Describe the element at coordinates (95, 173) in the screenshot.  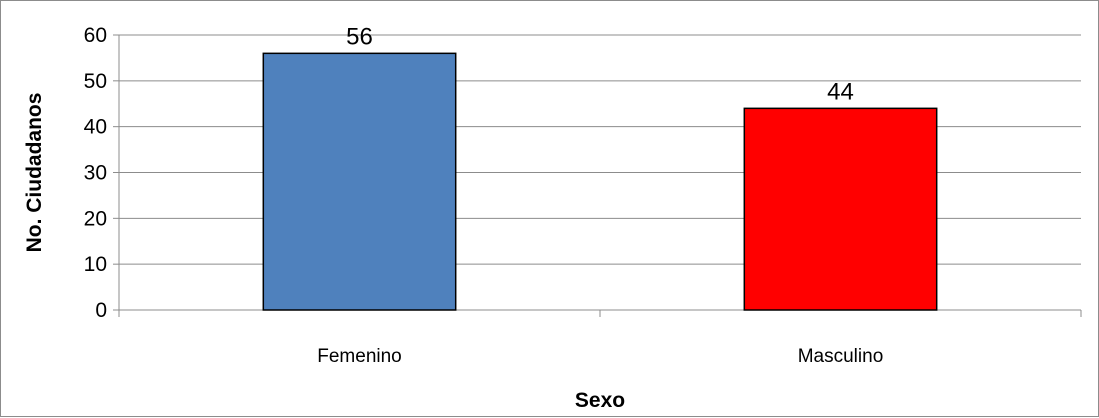
I see `y-tick-label: 30` at that location.